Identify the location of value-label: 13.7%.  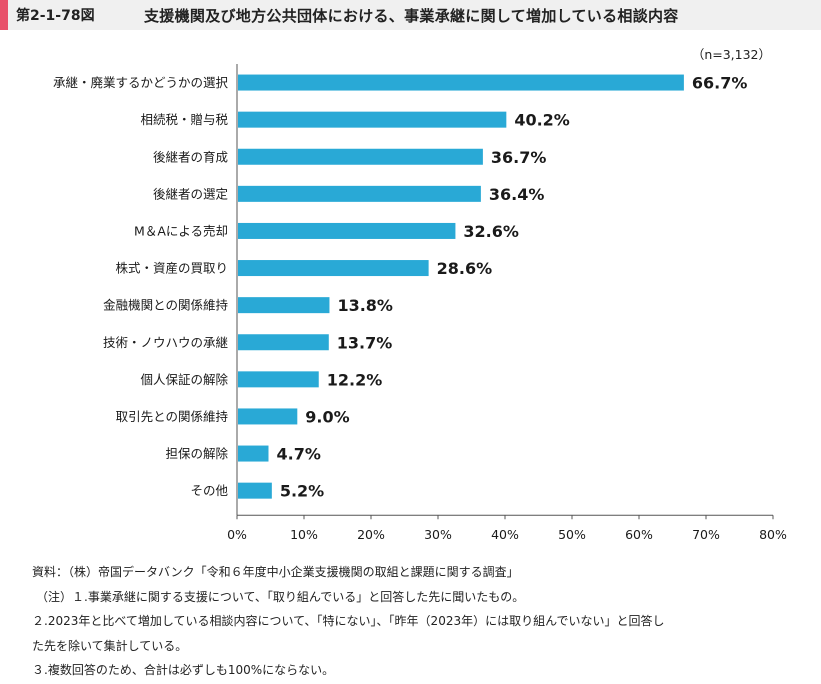
(365, 342).